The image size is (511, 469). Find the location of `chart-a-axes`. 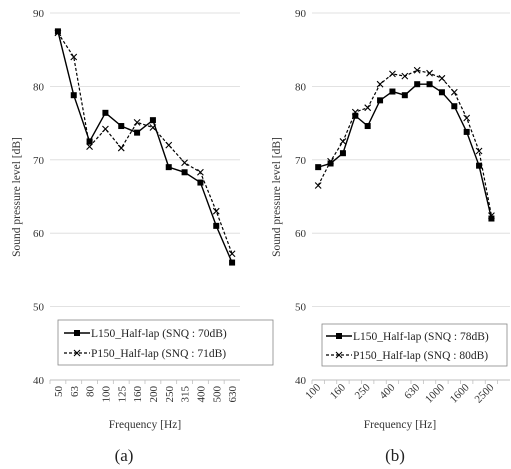

chart-a-axes is located at coordinates (144, 381).